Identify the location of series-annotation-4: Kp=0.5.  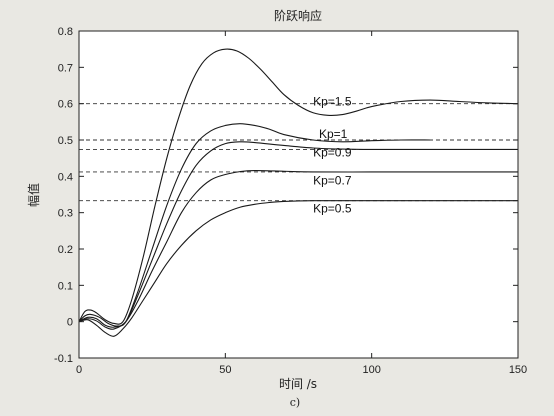
(332, 209).